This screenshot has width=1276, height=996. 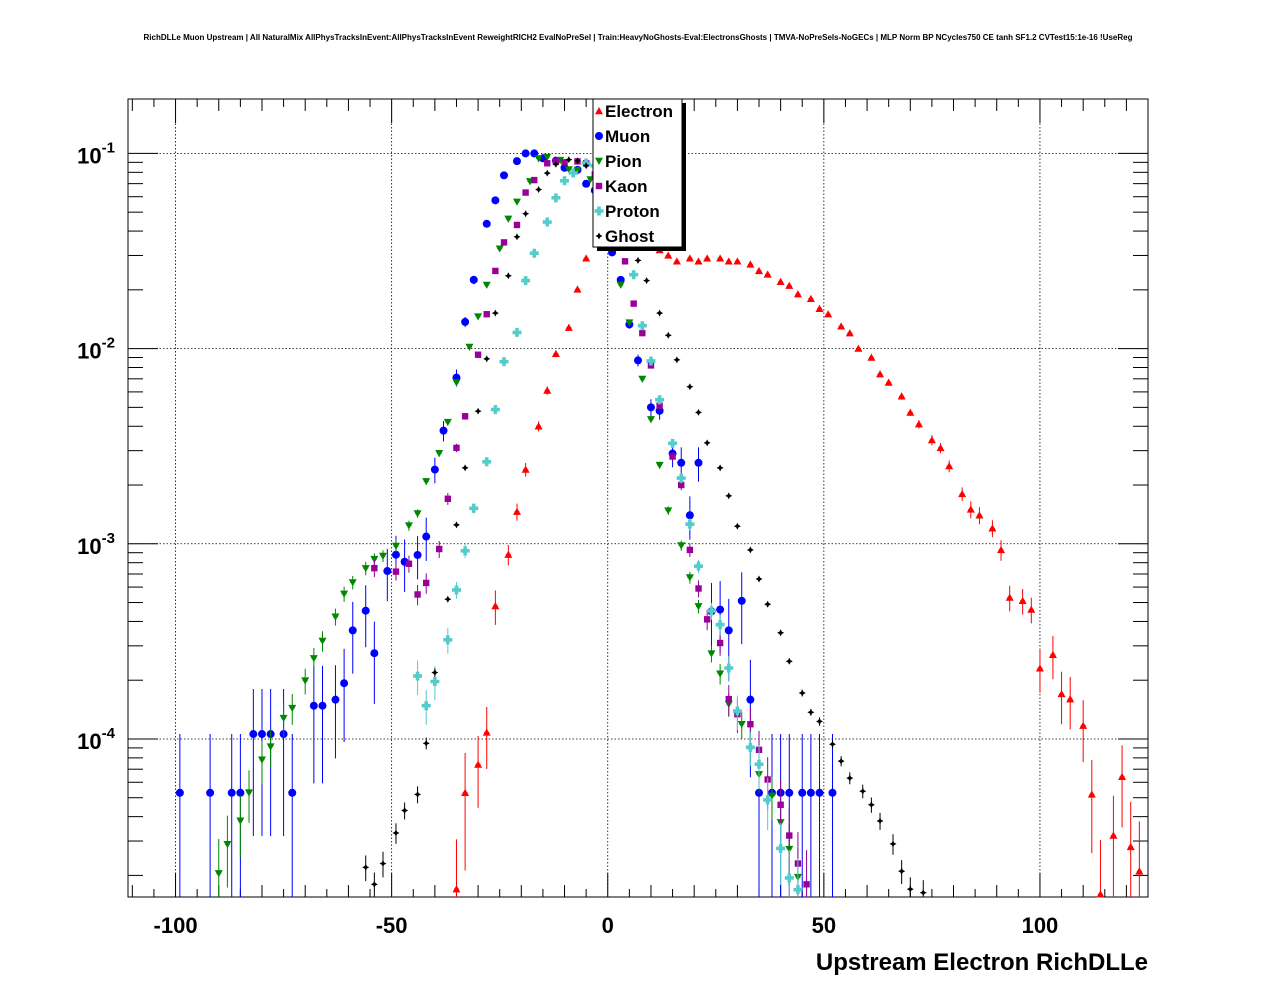 I want to click on legend-marker-pion, so click(x=599, y=161).